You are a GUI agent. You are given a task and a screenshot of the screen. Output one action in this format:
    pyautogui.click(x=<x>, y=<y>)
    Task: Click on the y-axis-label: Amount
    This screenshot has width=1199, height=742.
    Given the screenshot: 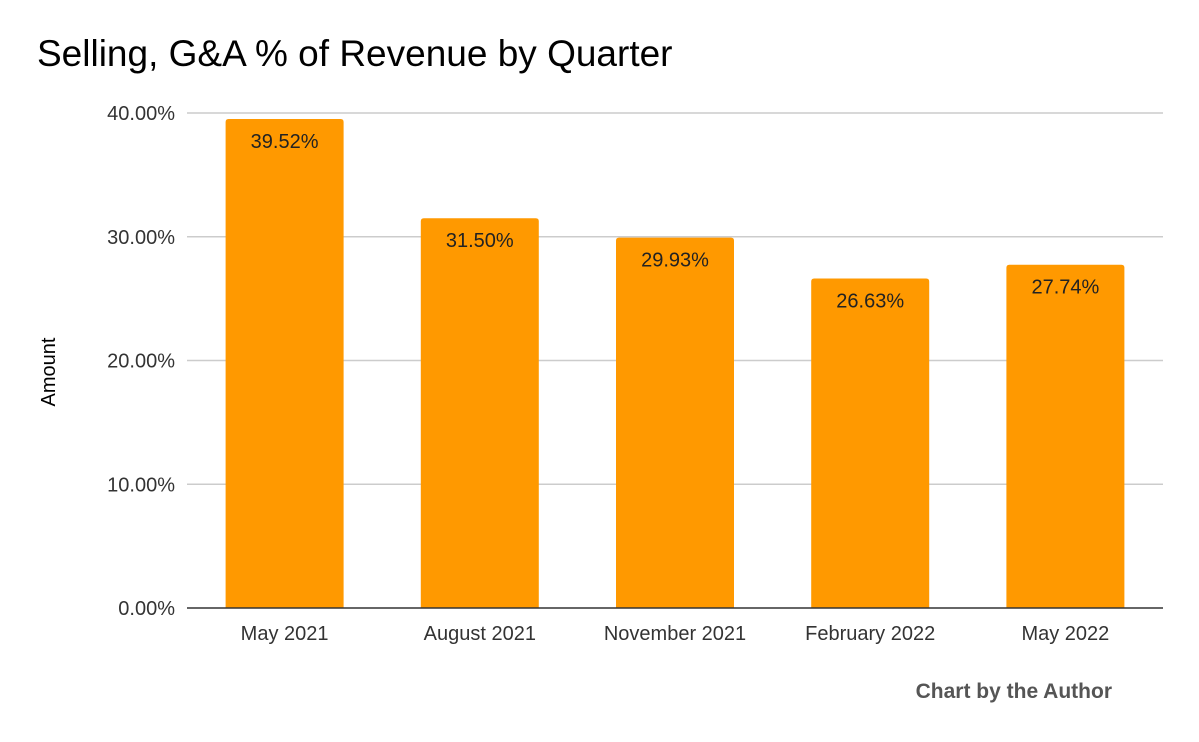 What is the action you would take?
    pyautogui.click(x=49, y=371)
    